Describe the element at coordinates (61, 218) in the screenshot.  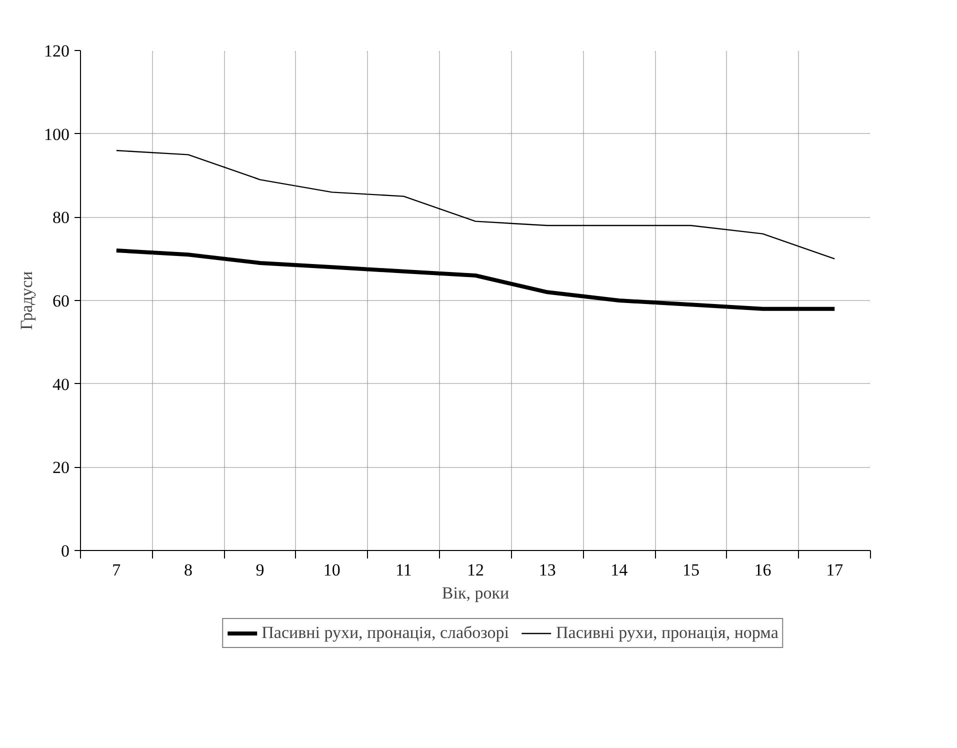
I see `y-tick-label: 80` at that location.